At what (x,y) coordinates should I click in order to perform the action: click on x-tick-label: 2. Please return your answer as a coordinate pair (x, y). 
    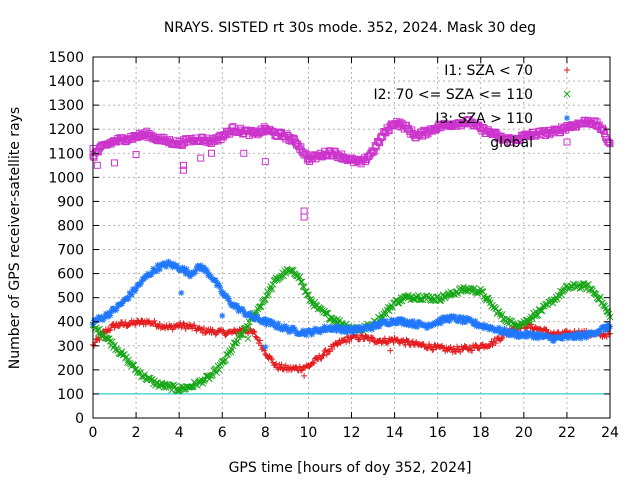
    Looking at the image, I should click on (136, 433).